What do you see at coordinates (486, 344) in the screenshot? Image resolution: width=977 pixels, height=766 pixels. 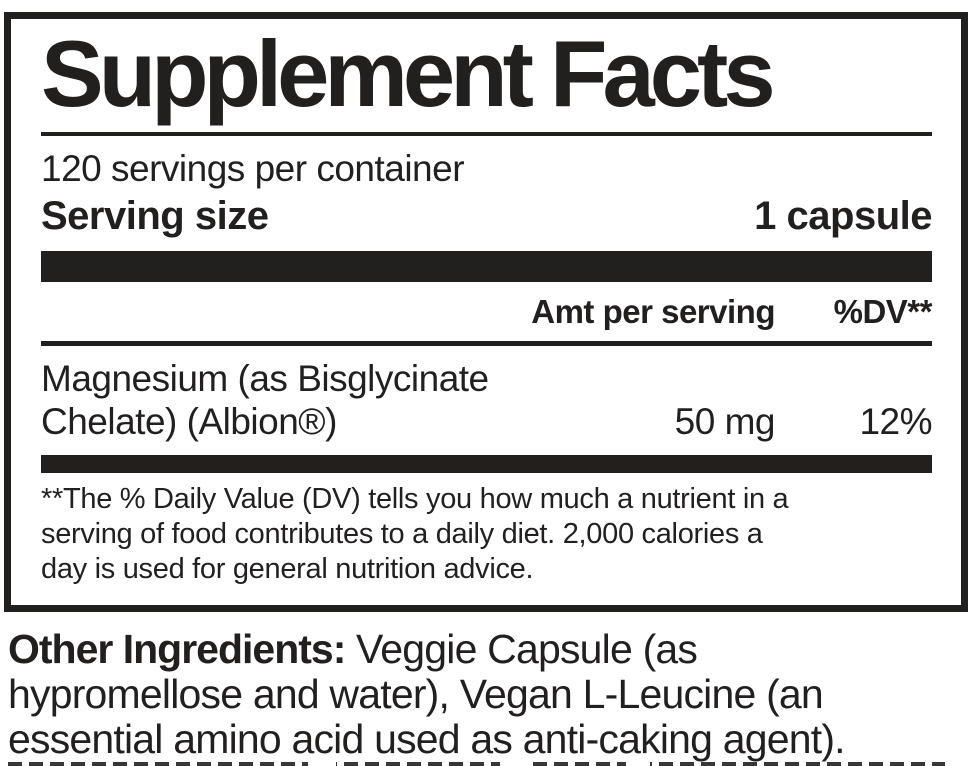 I see `header-divider-rule` at bounding box center [486, 344].